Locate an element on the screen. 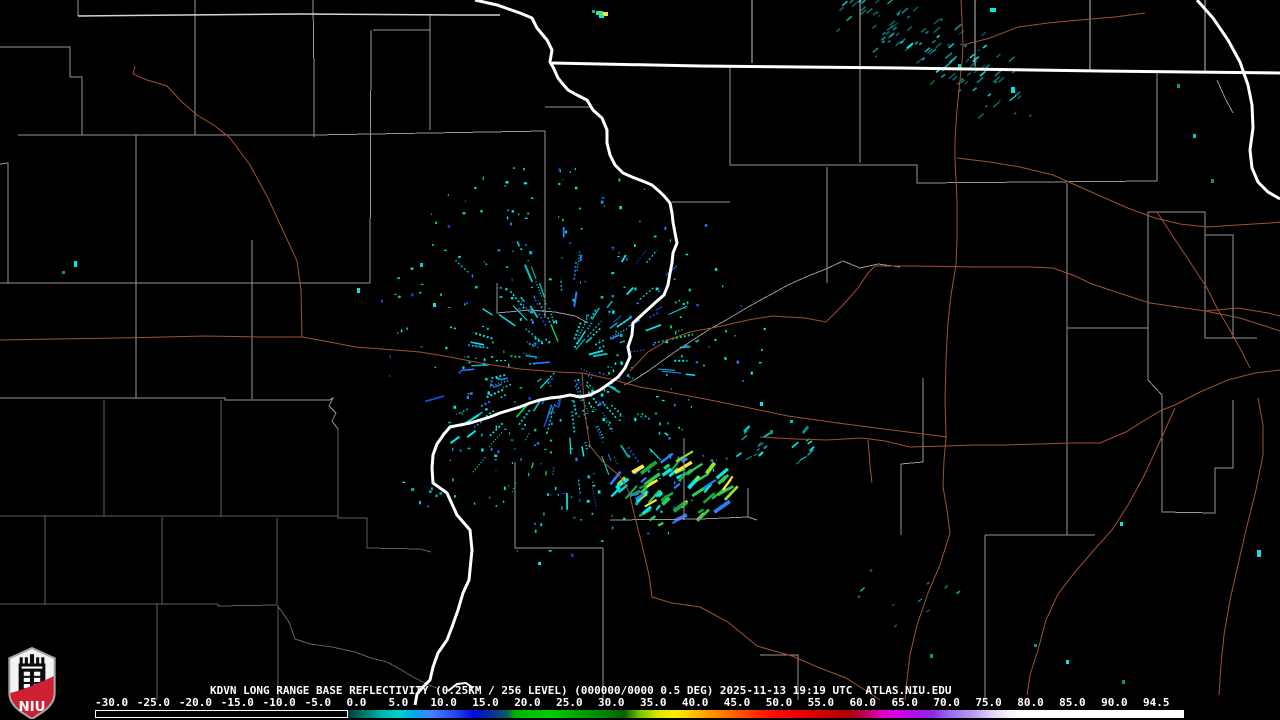 The height and width of the screenshot is (720, 1280). colorbar-label: 85.0 is located at coordinates (1072, 702).